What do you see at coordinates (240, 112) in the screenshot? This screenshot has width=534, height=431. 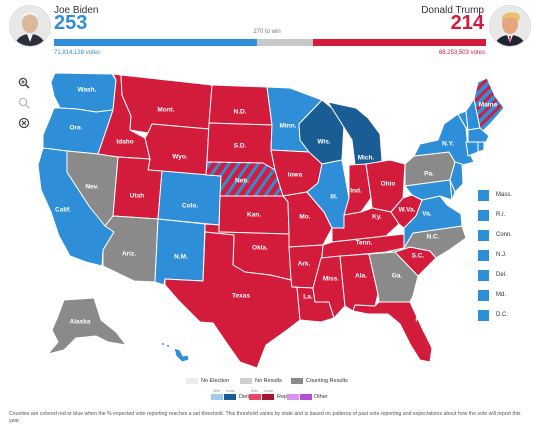 I see `state-label-nd: N.D.` at bounding box center [240, 112].